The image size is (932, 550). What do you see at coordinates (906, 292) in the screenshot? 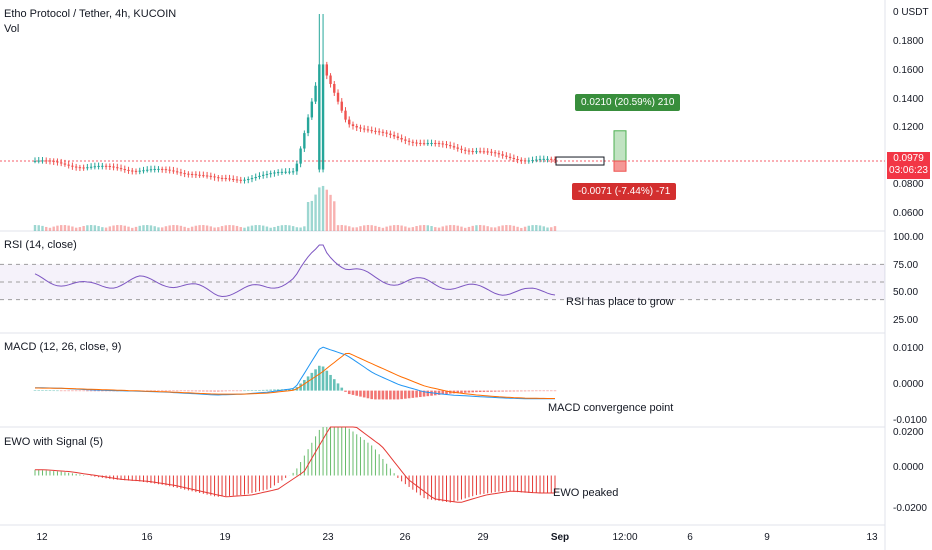
I see `rsi-tick: 50.00` at bounding box center [906, 292].